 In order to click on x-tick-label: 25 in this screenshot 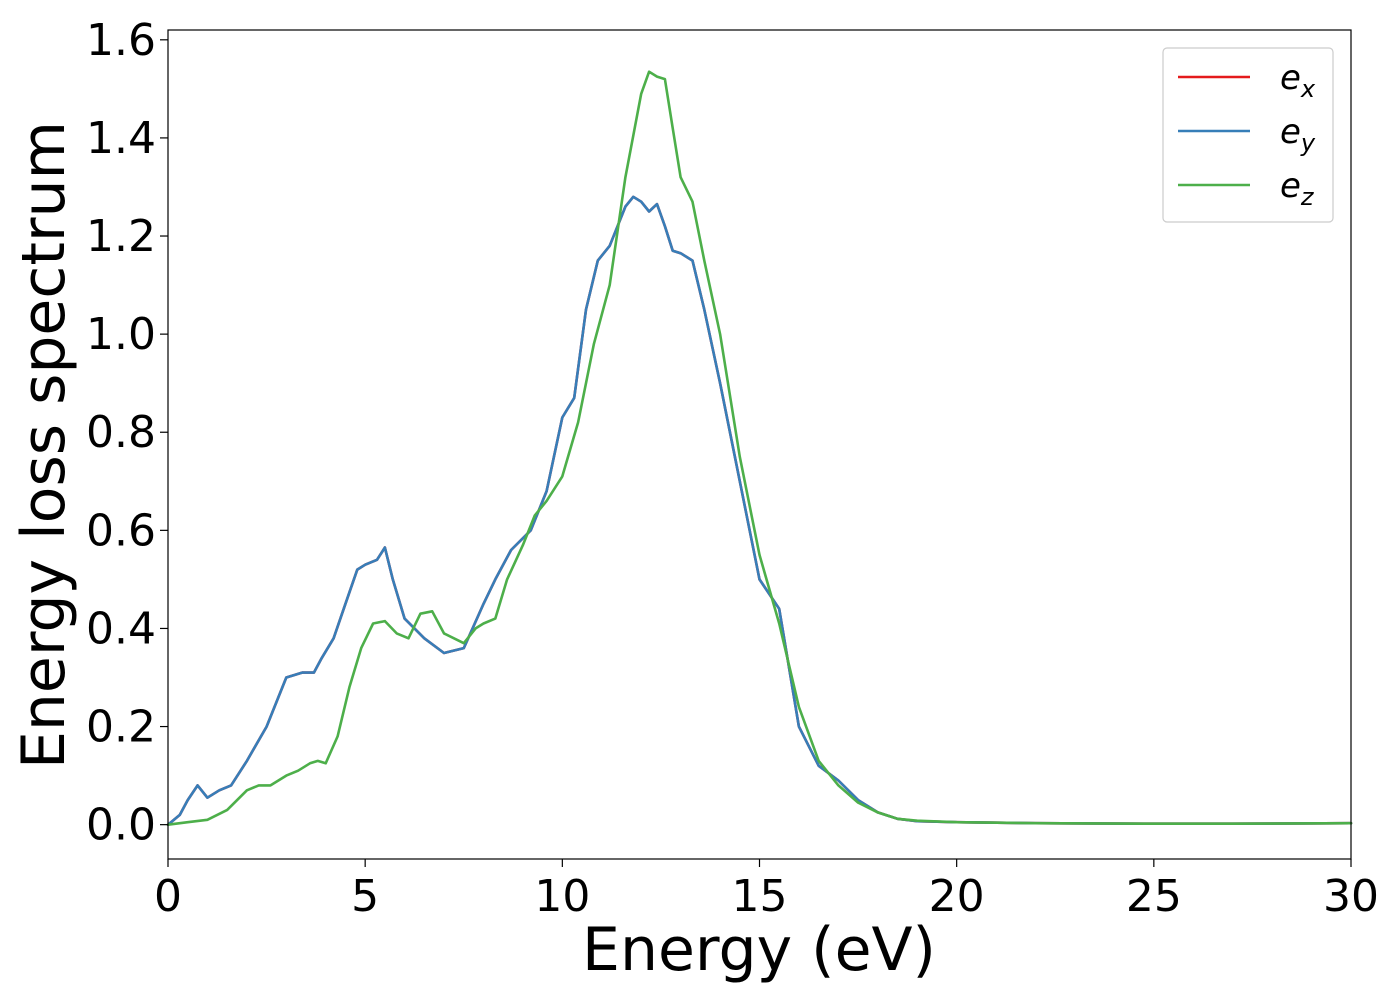, I will do `click(1154, 896)`.